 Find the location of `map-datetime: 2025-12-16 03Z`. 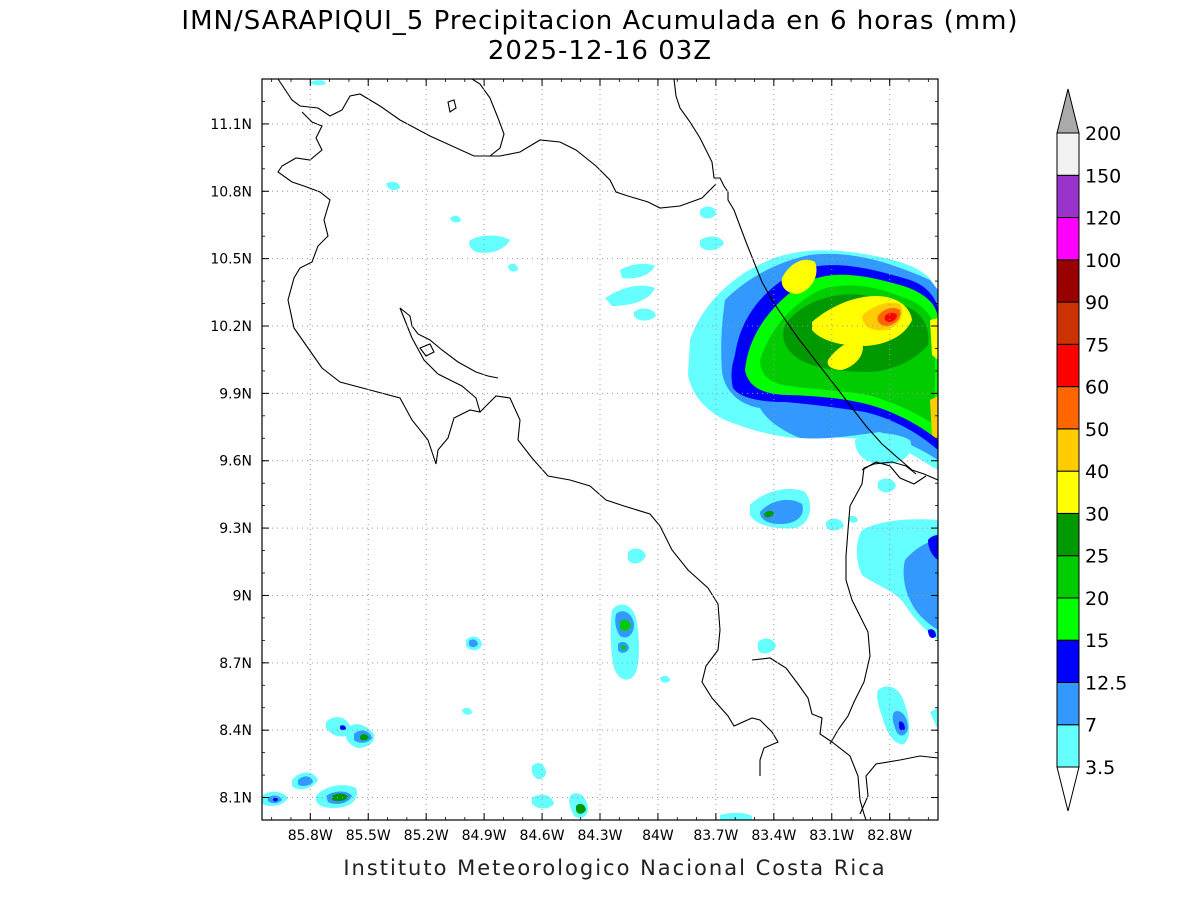

map-datetime: 2025-12-16 03Z is located at coordinates (600, 51).